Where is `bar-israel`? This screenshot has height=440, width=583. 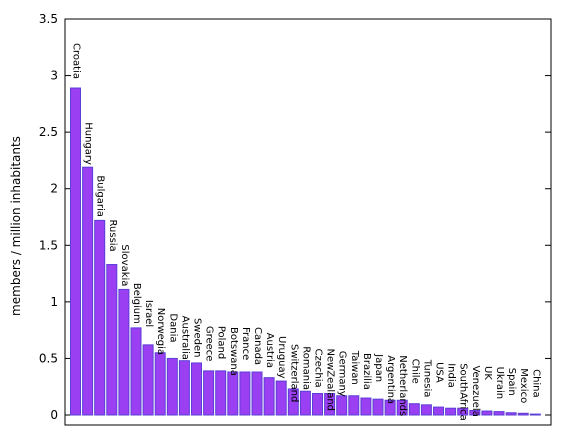 bar-israel is located at coordinates (148, 380).